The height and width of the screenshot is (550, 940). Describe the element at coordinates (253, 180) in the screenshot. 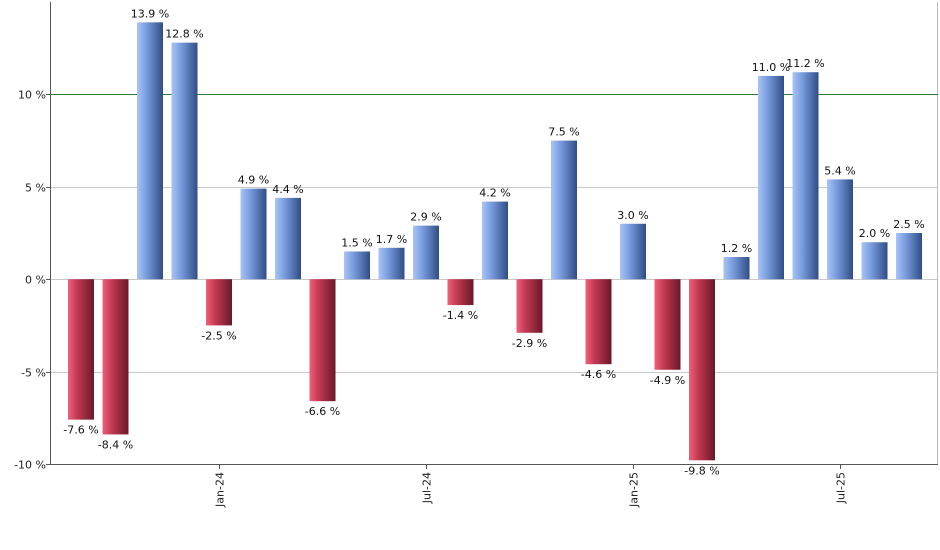

I see `data-label-5: 4.9 %` at that location.